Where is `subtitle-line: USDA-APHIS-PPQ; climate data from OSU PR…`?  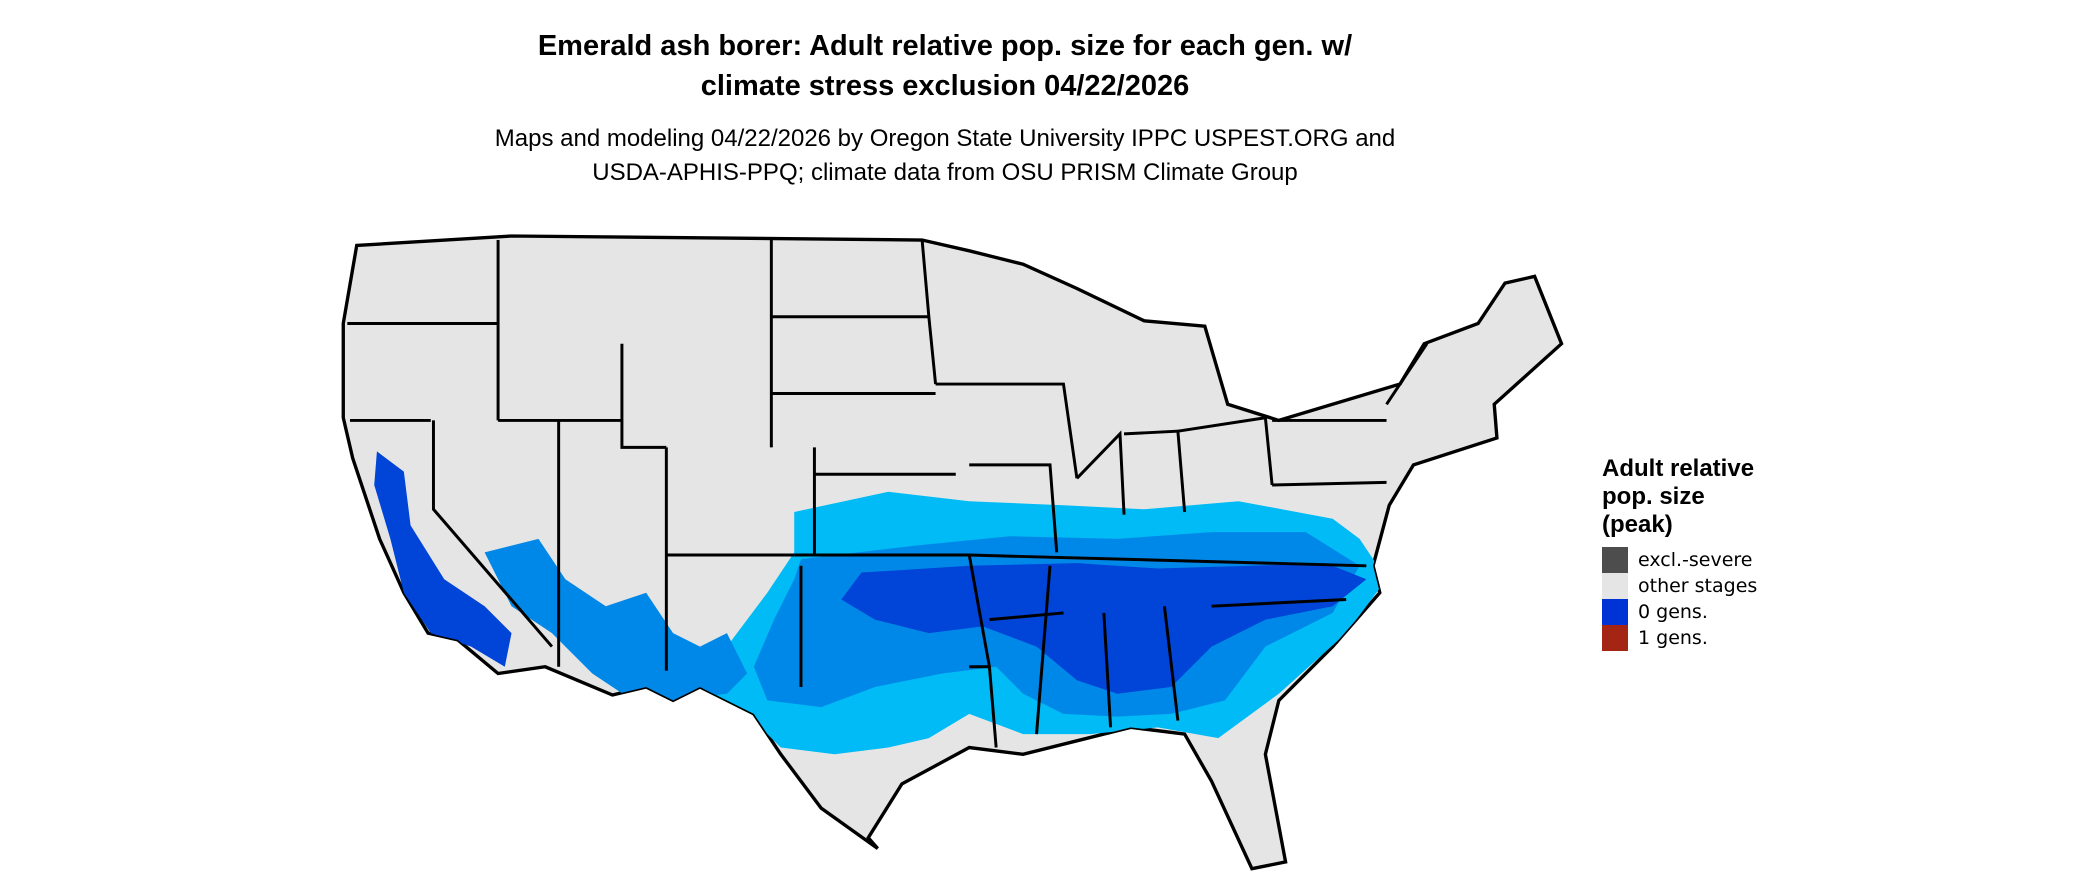
subtitle-line: USDA-APHIS-PPQ; climate data from OSU PR… is located at coordinates (945, 172).